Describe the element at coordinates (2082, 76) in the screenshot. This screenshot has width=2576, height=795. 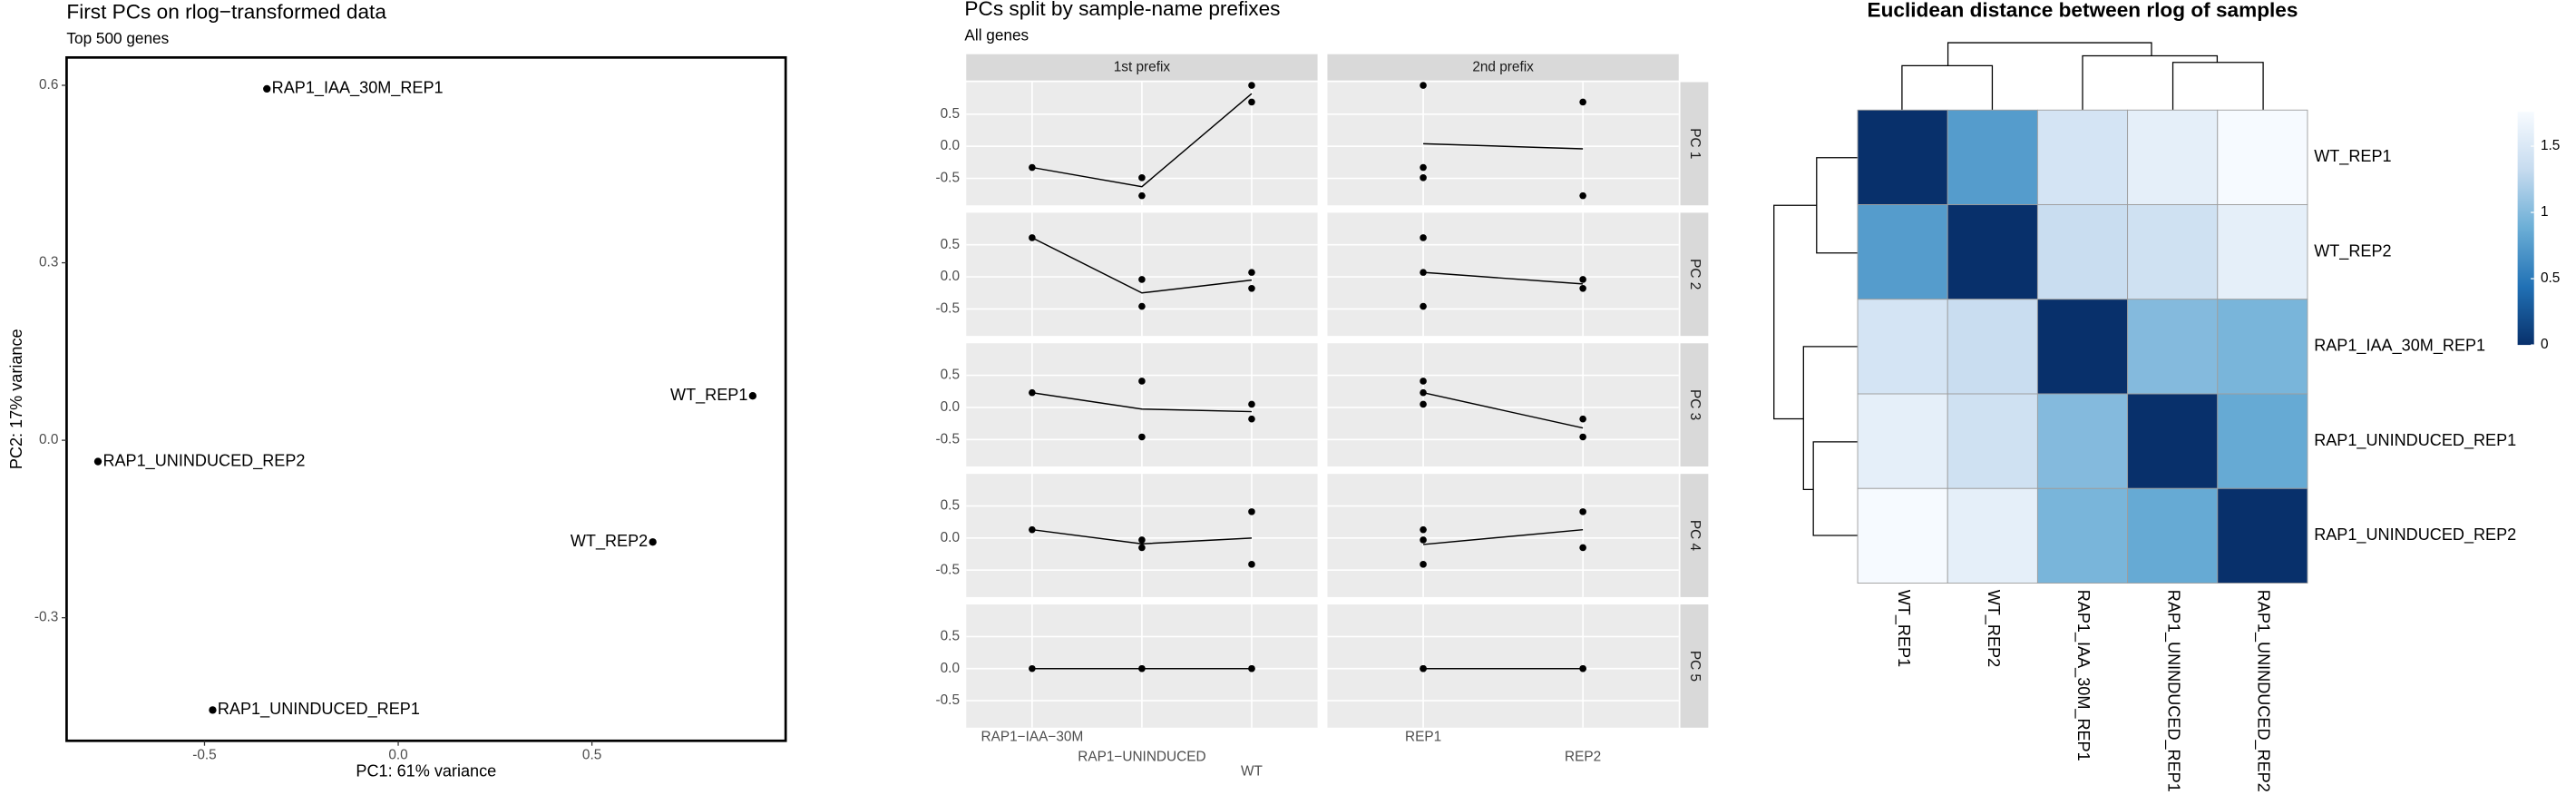
I see `column-dendrogram` at that location.